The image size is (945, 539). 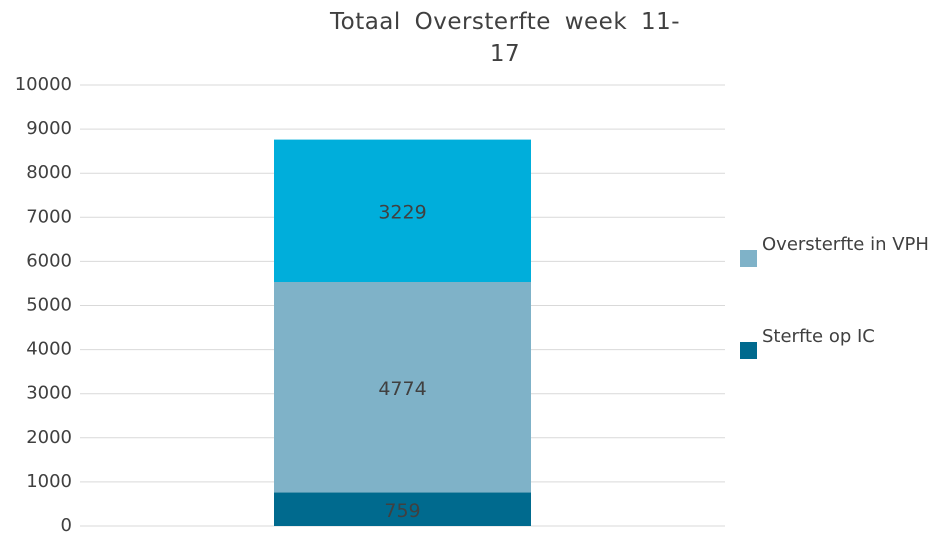 What do you see at coordinates (818, 336) in the screenshot?
I see `legend-label: Sterfte op IC` at bounding box center [818, 336].